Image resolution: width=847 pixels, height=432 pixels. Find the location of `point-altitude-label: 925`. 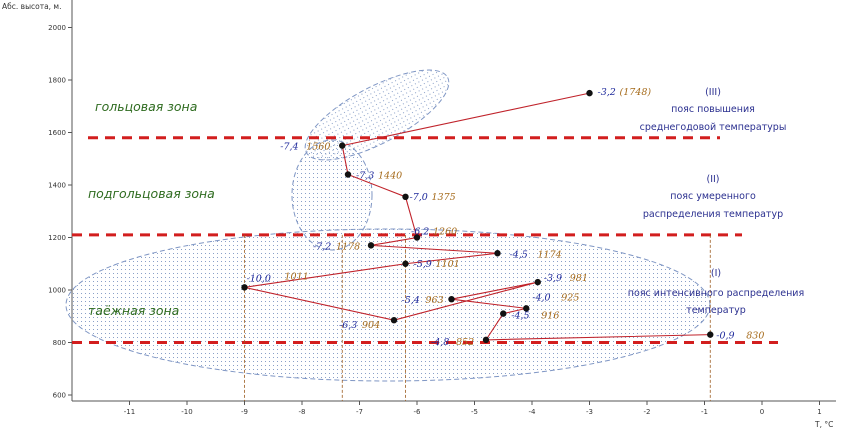

point-altitude-label: 925 is located at coordinates (570, 297).